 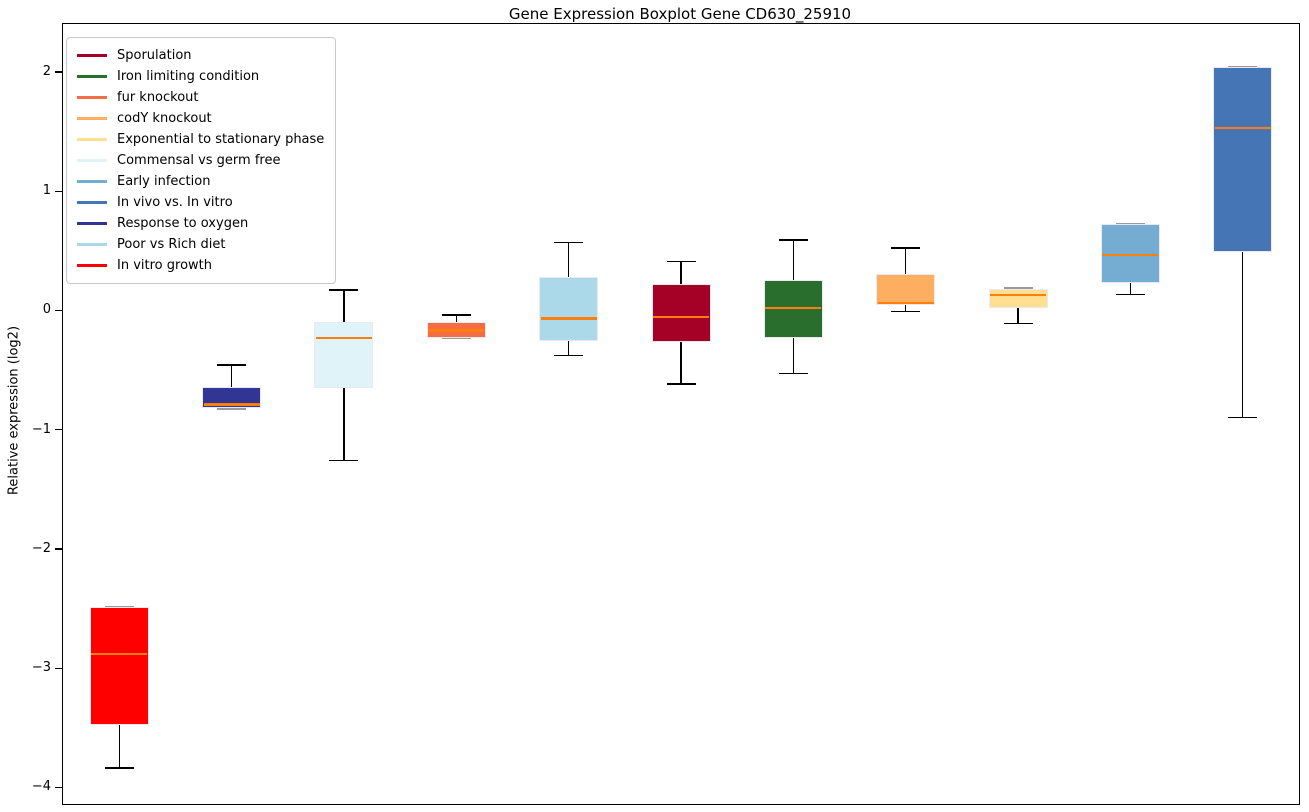 What do you see at coordinates (46, 191) in the screenshot?
I see `y-tick-label: 1` at bounding box center [46, 191].